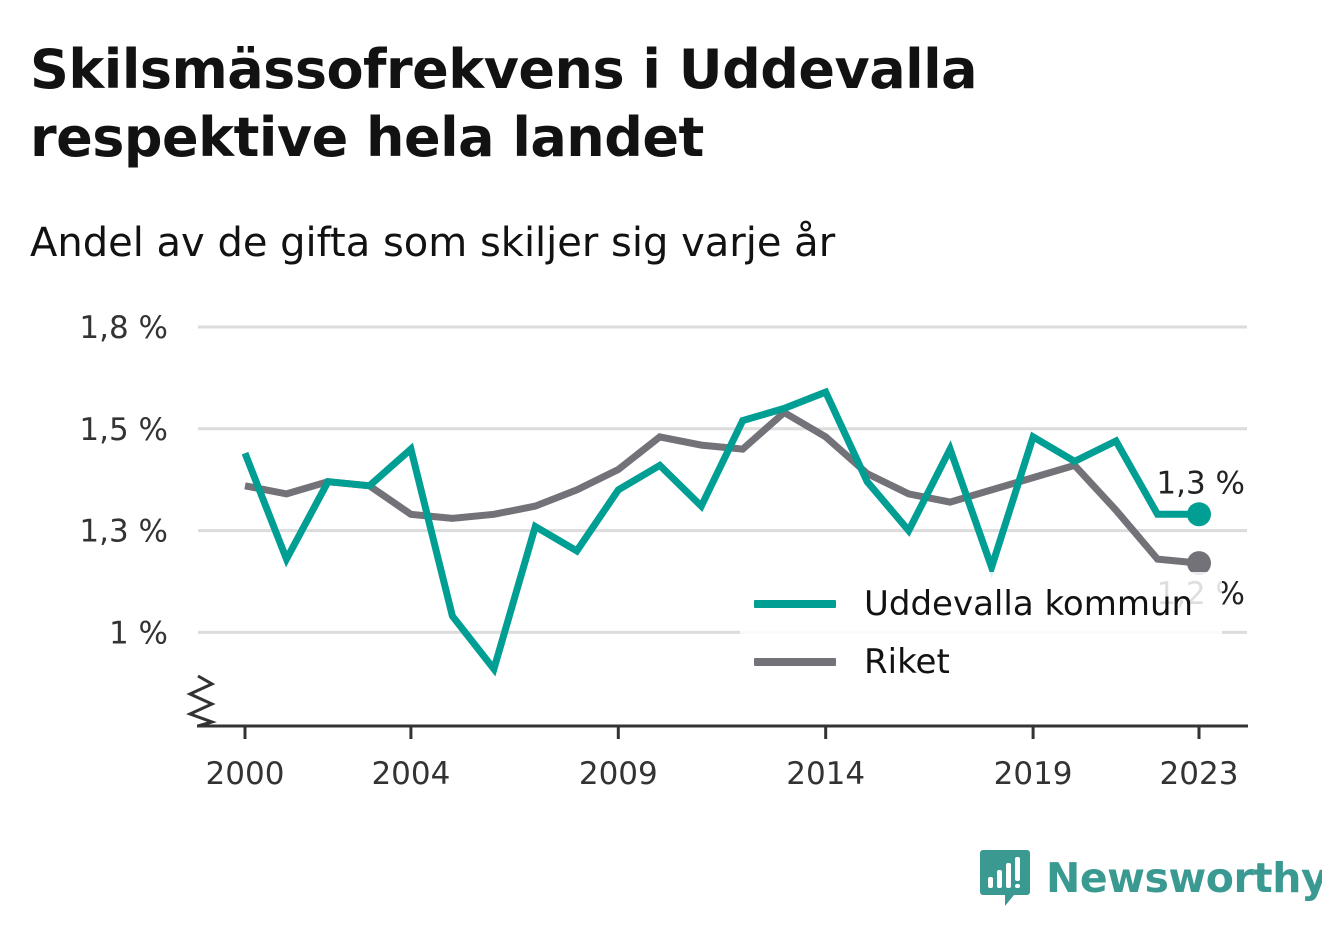 This screenshot has height=939, width=1322. What do you see at coordinates (795, 604) in the screenshot?
I see `legend-swatch-uddevalla` at bounding box center [795, 604].